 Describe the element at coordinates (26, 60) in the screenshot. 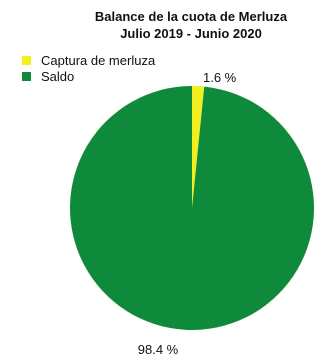

I see `legend-swatch-captura` at that location.